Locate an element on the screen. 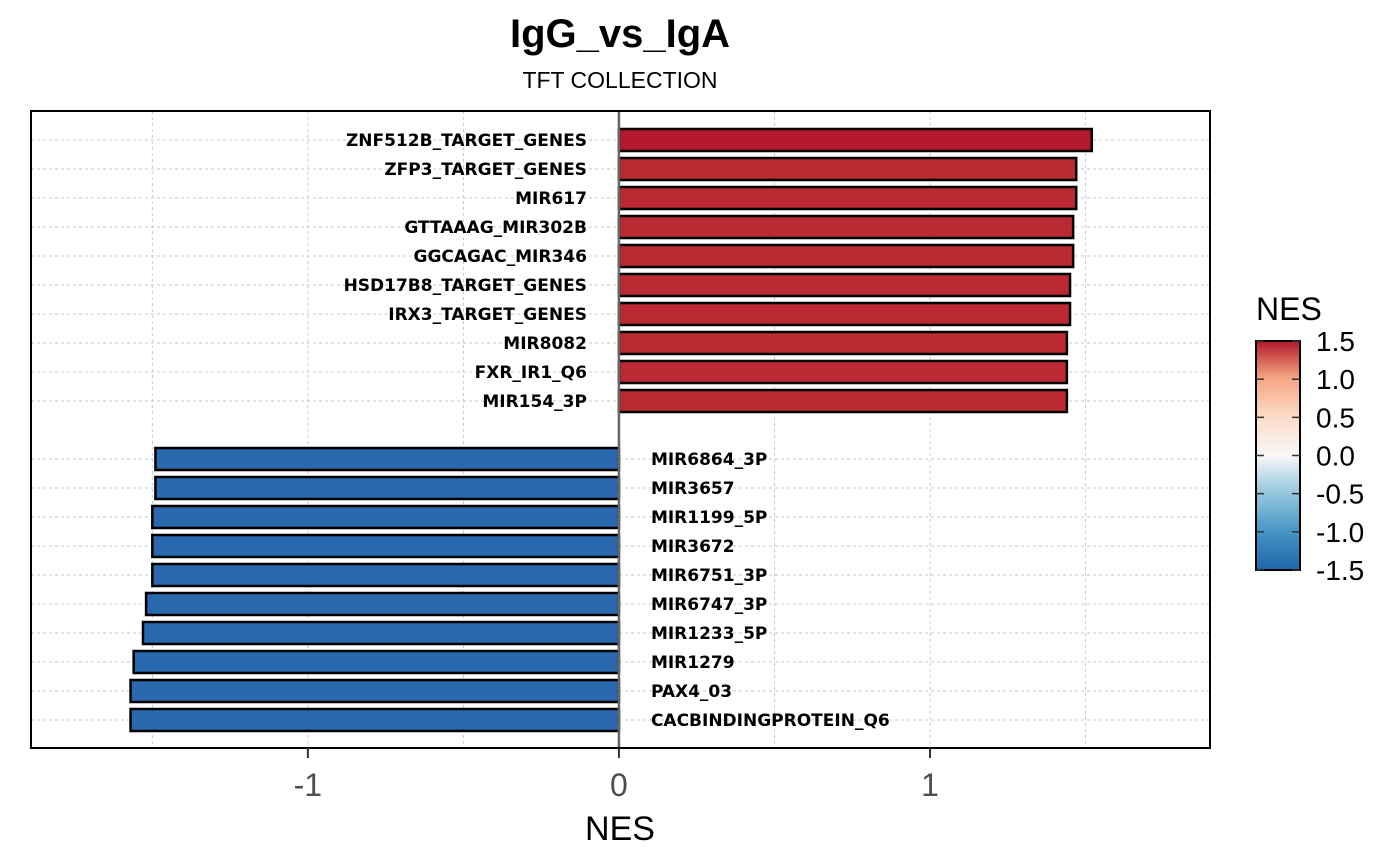 Image resolution: width=1400 pixels, height=865 pixels. bar-mir6751-3p is located at coordinates (386, 575).